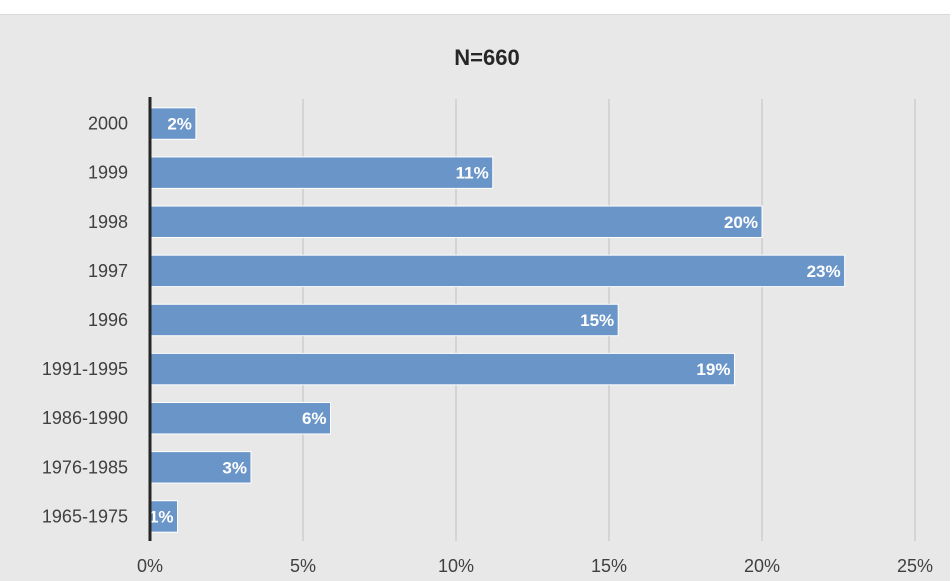 The width and height of the screenshot is (952, 581). What do you see at coordinates (597, 320) in the screenshot?
I see `data-label: 15%` at bounding box center [597, 320].